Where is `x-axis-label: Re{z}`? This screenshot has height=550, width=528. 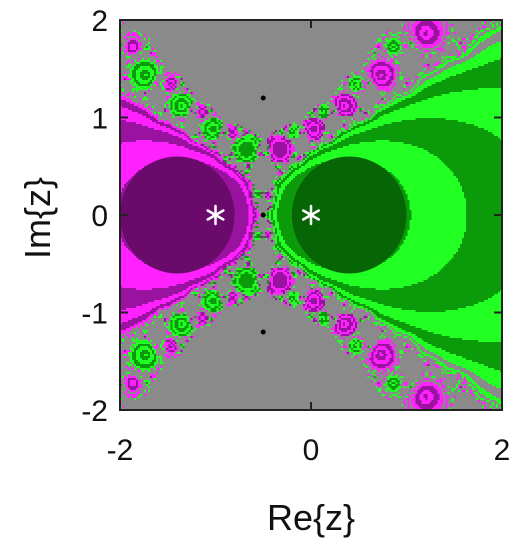
x-axis-label: Re{z} is located at coordinates (311, 517).